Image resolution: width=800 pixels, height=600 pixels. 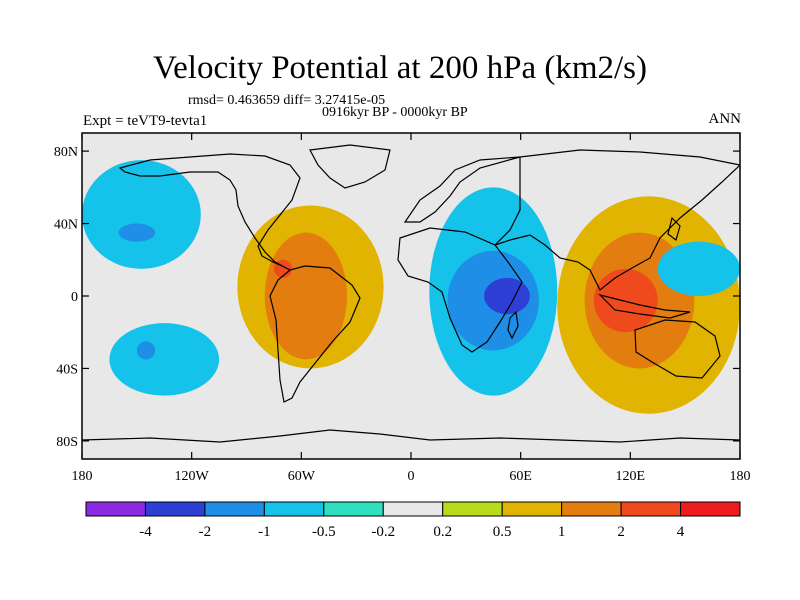 I want to click on y-tick-label: 40N, so click(x=66, y=225).